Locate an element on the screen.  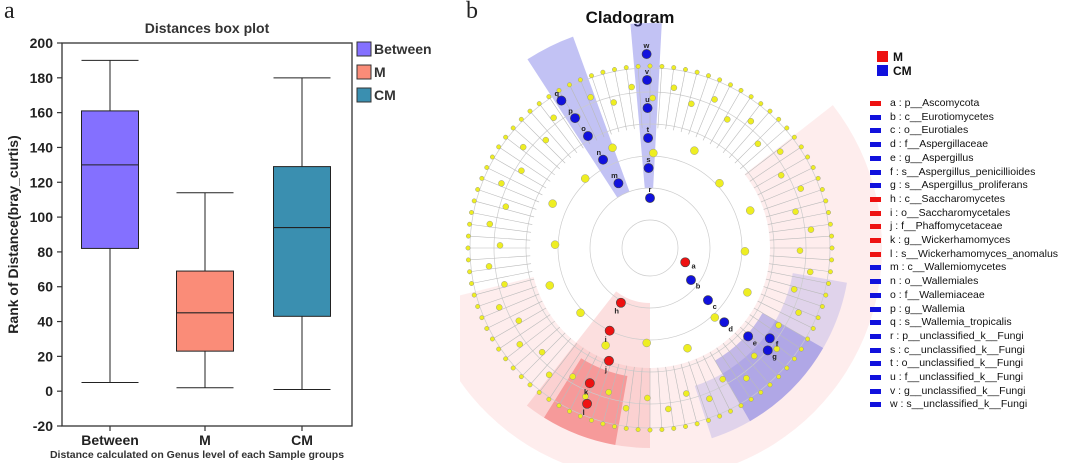
panel-label-b: b is located at coordinates (472, 12).